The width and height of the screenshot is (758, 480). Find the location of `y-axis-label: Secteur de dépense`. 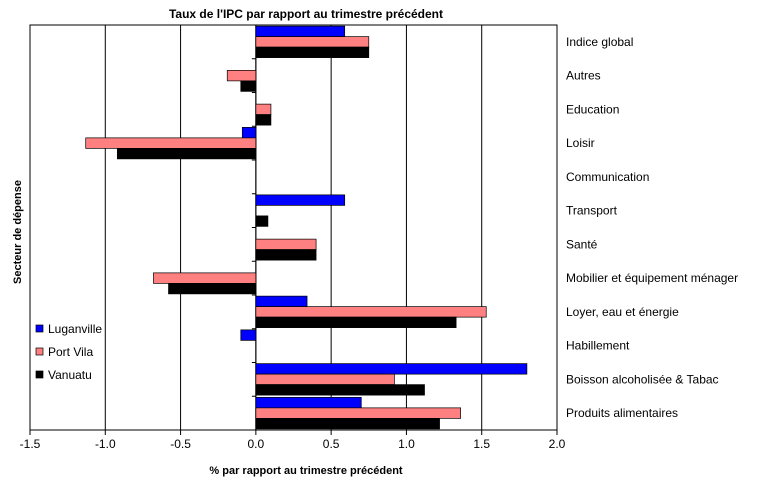

y-axis-label: Secteur de dépense is located at coordinates (18, 232).